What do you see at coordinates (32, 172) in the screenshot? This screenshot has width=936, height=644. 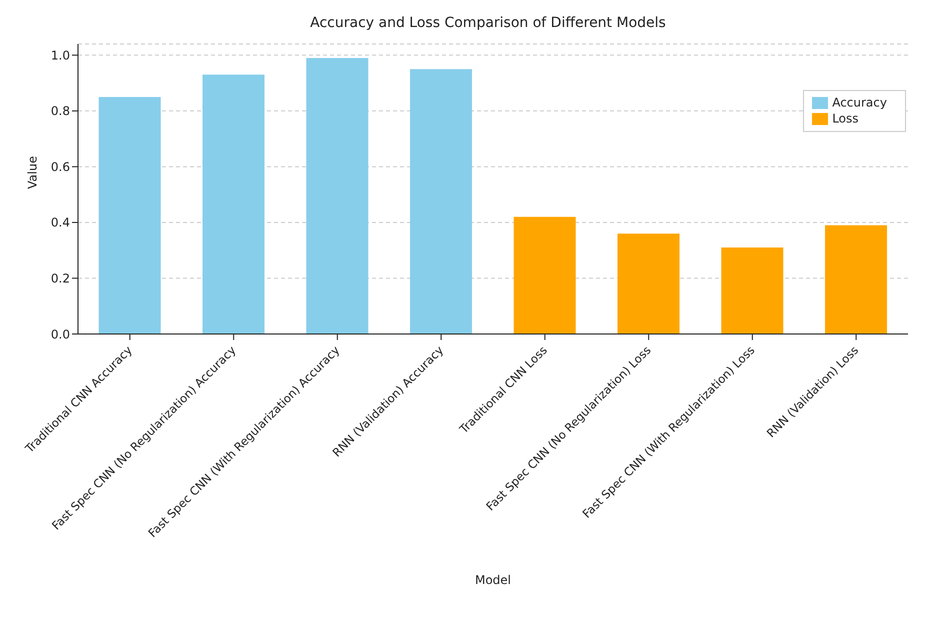 I see `y-axis-title: Value` at bounding box center [32, 172].